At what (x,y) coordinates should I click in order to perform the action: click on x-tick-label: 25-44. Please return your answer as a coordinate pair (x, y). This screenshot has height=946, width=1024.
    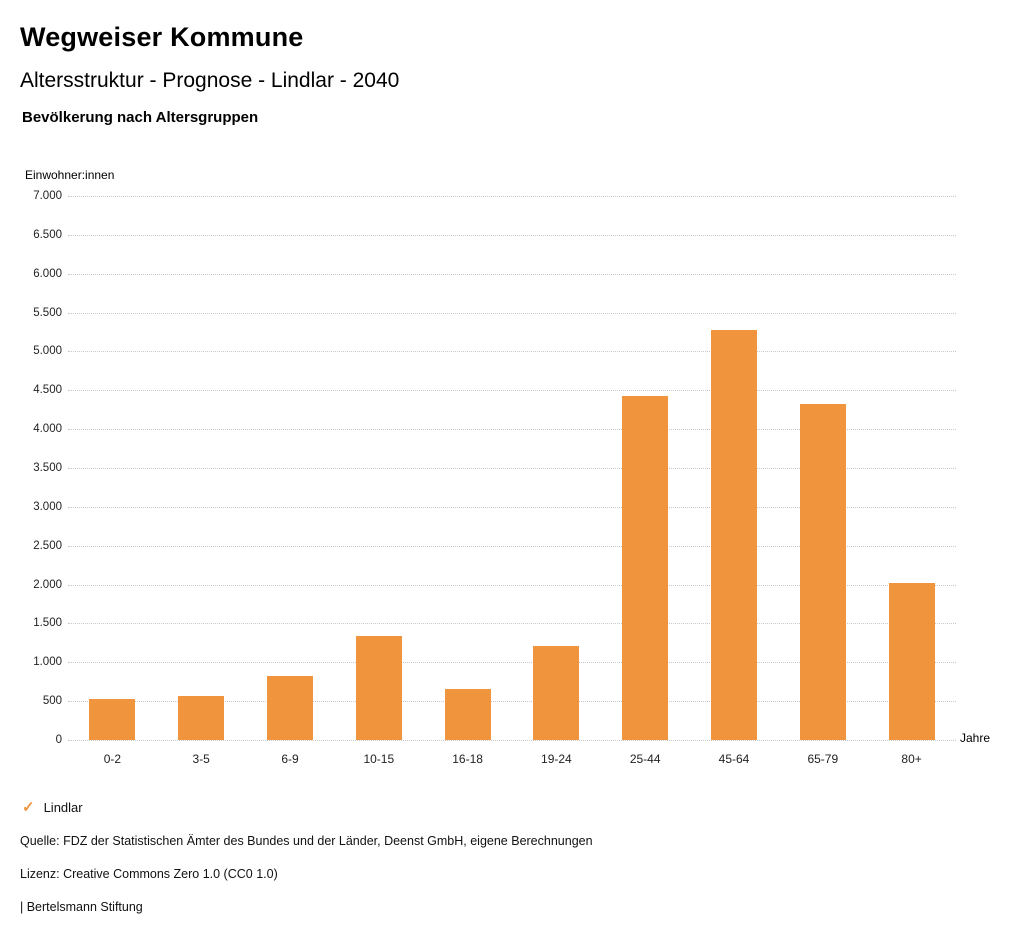
    Looking at the image, I should click on (645, 759).